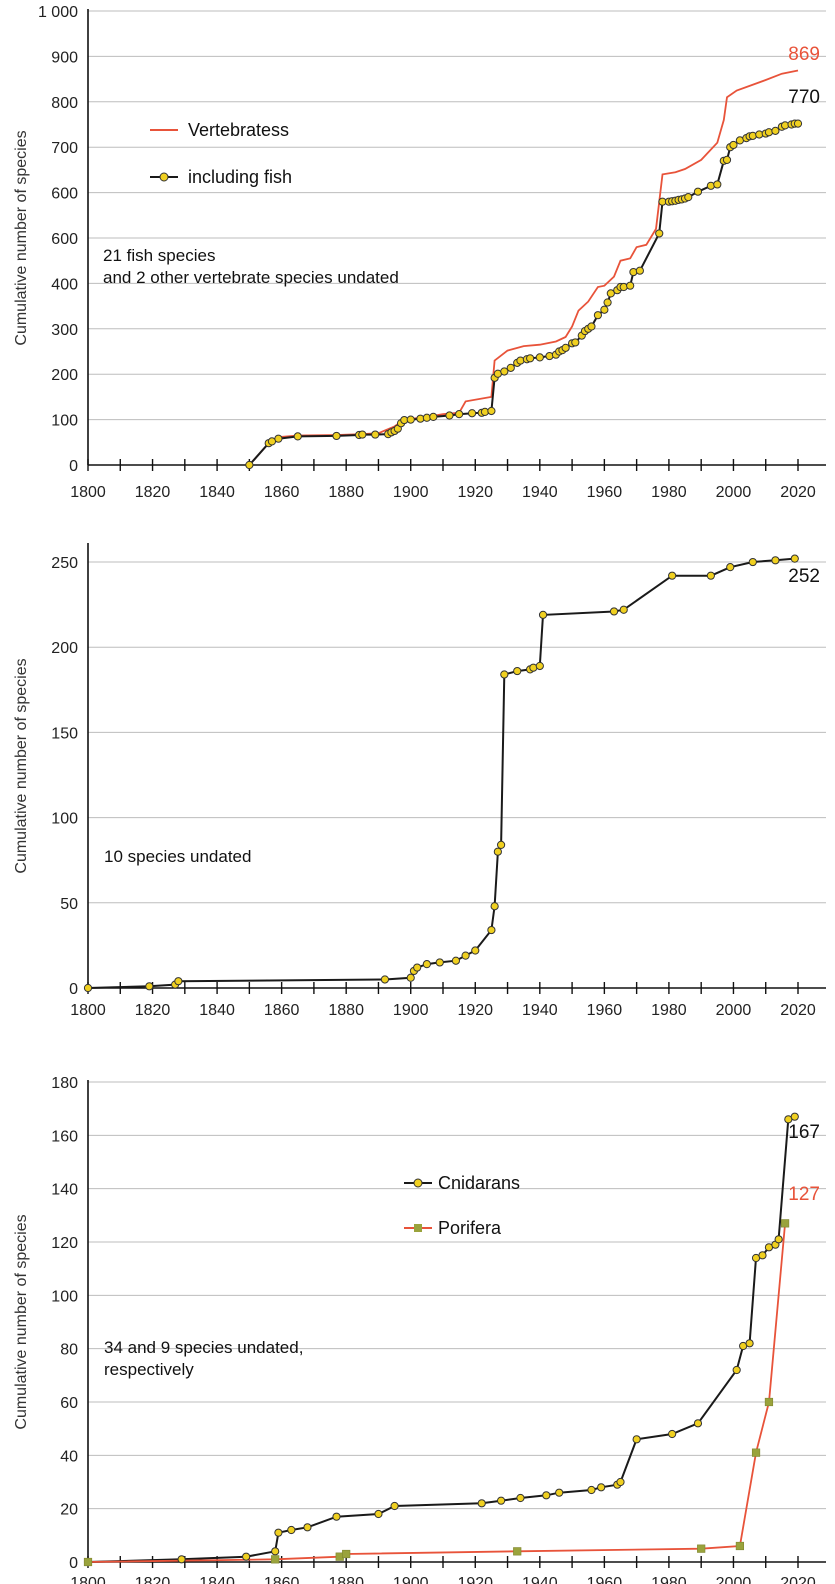 The height and width of the screenshot is (1584, 835). What do you see at coordinates (240, 177) in the screenshot?
I see `legend-label: including fish` at bounding box center [240, 177].